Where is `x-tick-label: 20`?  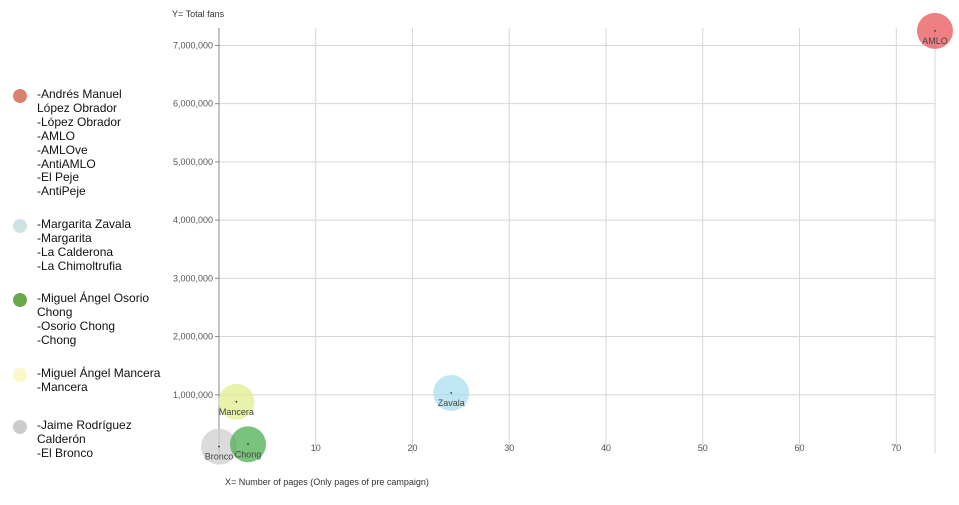
x-tick-label: 20 is located at coordinates (413, 448).